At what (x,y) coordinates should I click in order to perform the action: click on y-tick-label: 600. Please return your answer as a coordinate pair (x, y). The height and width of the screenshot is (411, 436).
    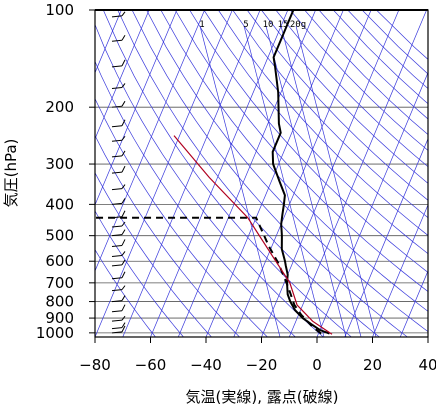
    Looking at the image, I should click on (59, 261).